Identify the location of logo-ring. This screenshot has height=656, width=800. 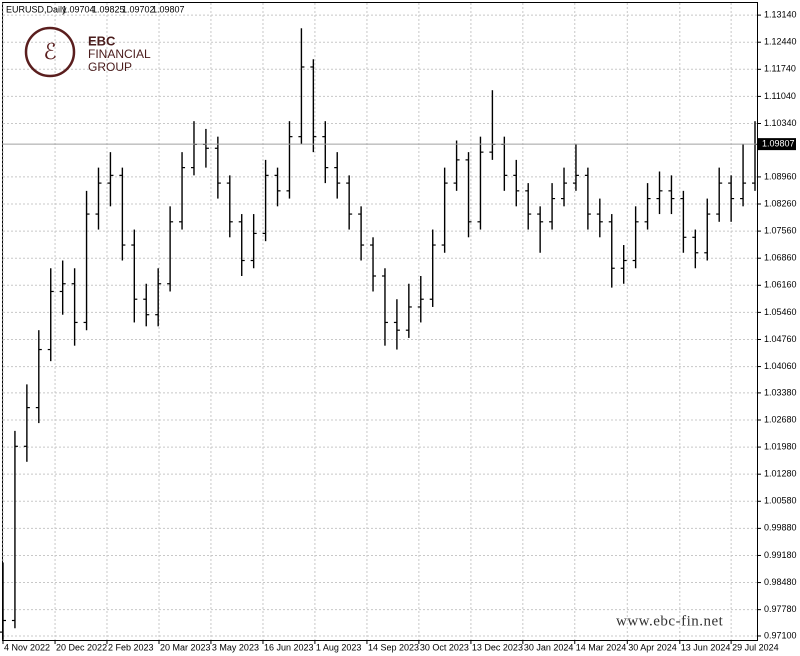
(50, 52).